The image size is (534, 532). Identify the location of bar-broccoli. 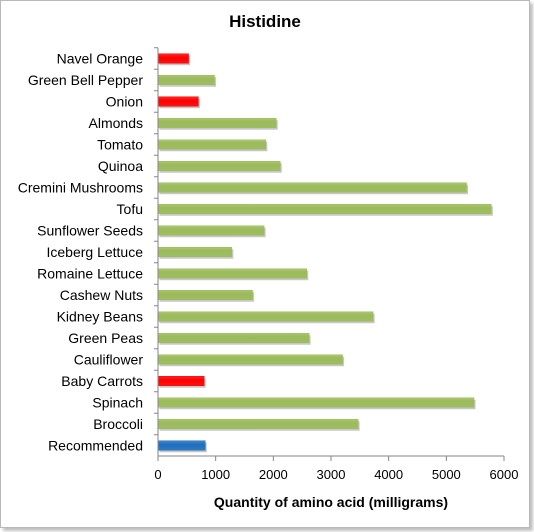
(258, 424).